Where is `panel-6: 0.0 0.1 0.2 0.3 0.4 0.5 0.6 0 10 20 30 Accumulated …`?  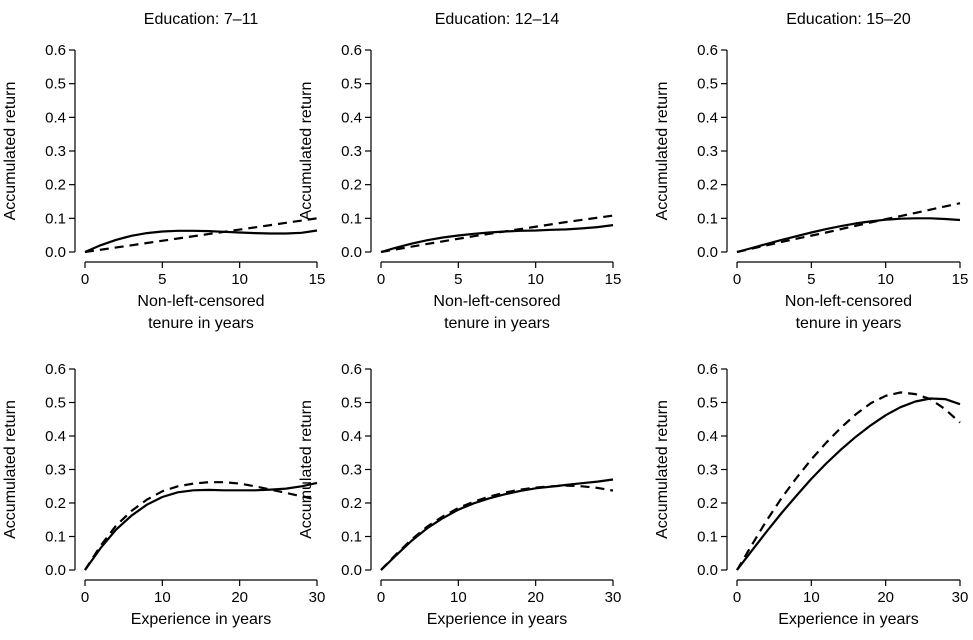 panel-6: 0.0 0.1 0.2 0.3 0.4 0.5 0.6 0 10 20 30 Accumulated … is located at coordinates (811, 494).